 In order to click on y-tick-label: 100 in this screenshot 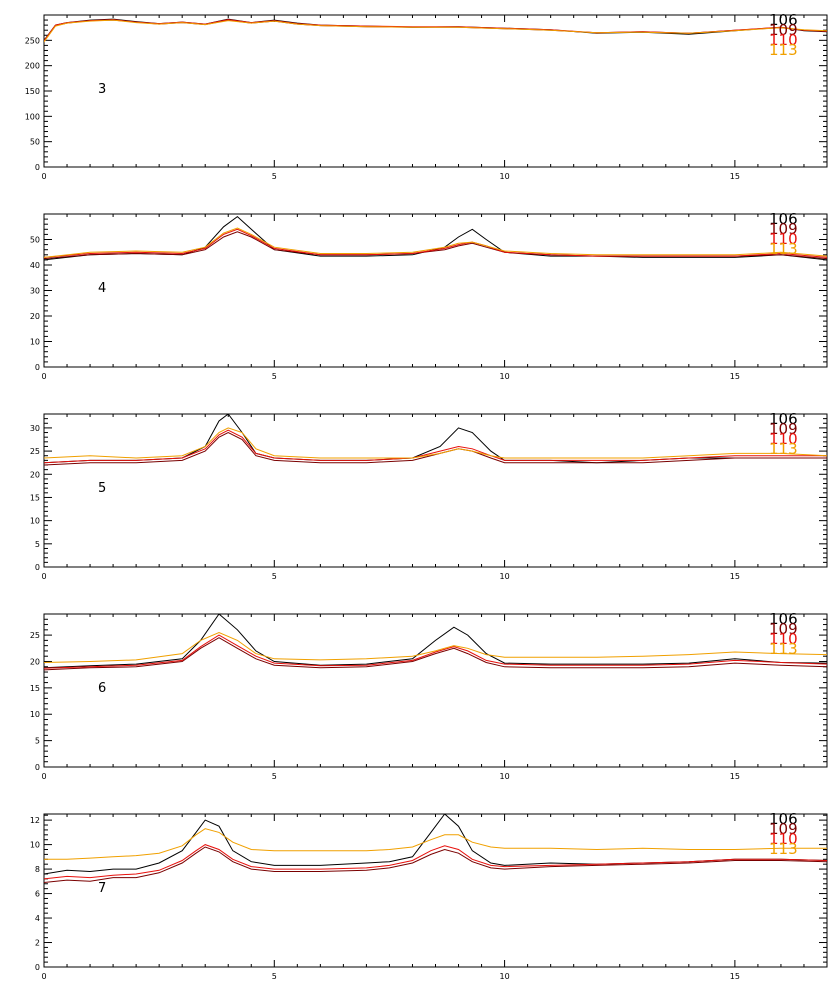, I will do `click(32, 116)`.